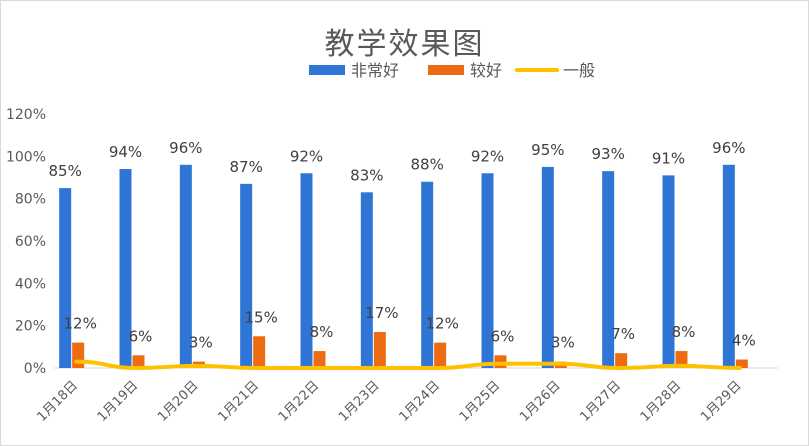 Image resolution: width=809 pixels, height=446 pixels. Describe the element at coordinates (125, 152) in the screenshot. I see `data-label-very-good: 94%` at that location.